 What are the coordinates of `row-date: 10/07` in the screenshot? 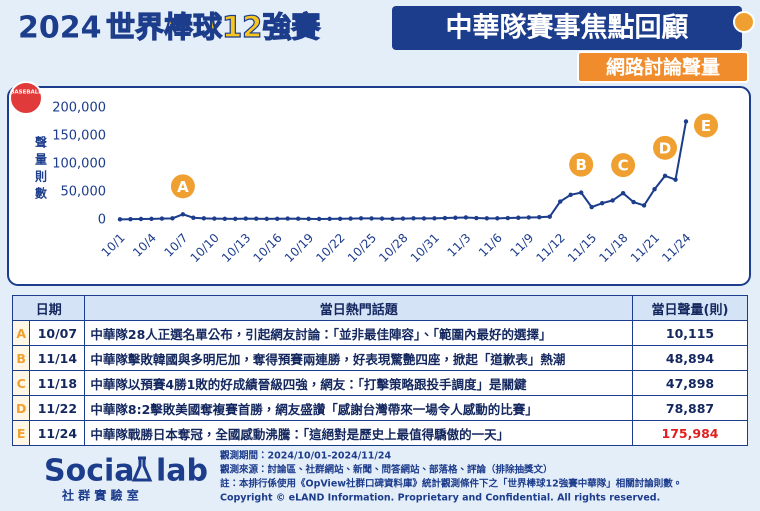 It's located at (57, 333).